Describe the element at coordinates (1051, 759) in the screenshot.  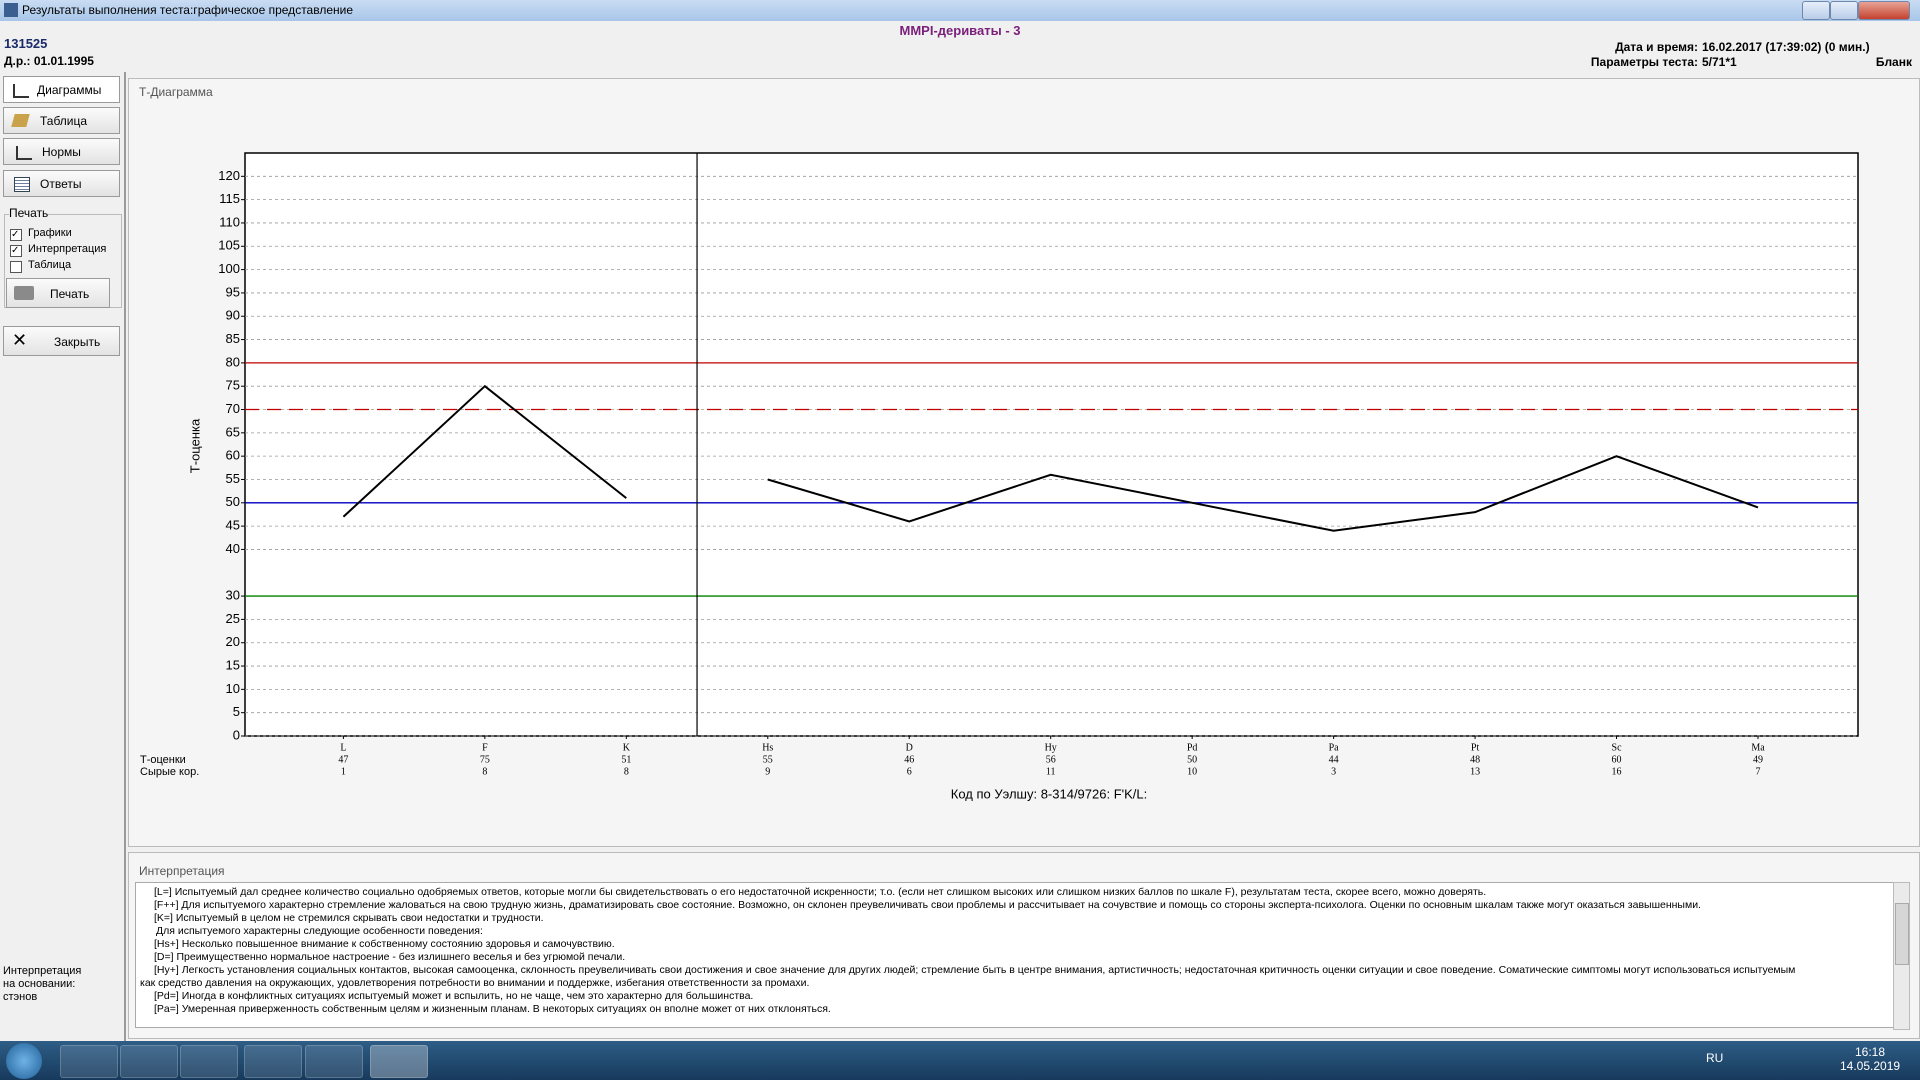
I see `t-score-label: 56` at that location.